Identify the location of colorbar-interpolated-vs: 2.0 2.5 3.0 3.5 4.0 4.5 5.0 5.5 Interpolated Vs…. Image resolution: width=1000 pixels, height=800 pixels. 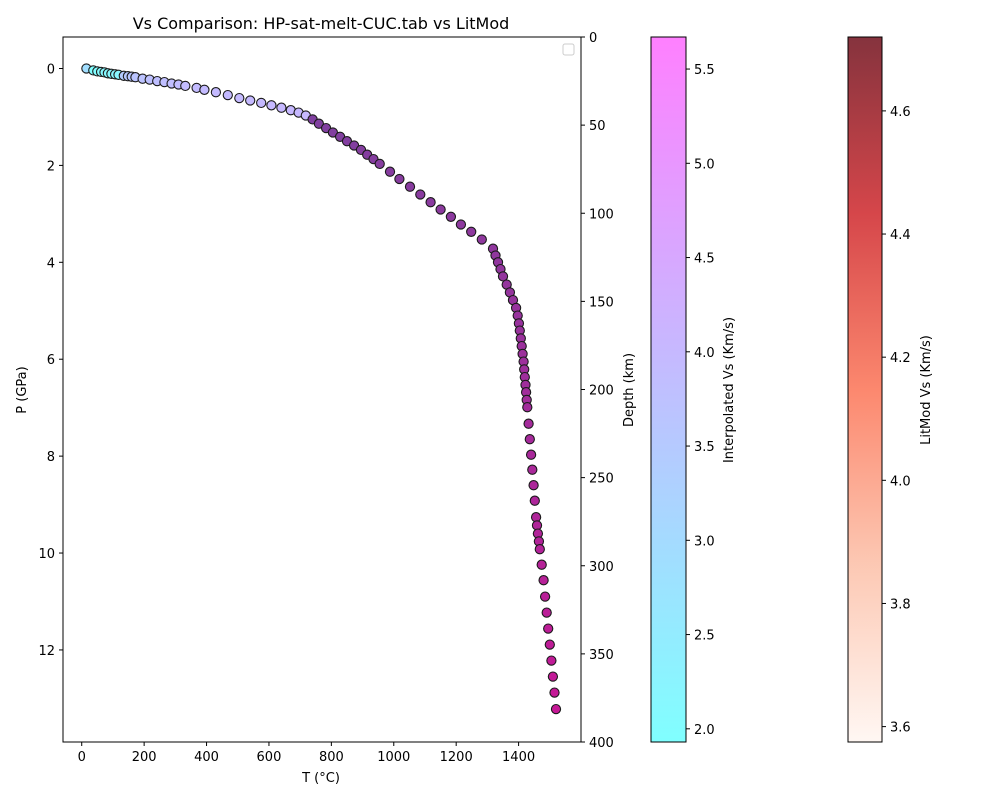
(693, 389).